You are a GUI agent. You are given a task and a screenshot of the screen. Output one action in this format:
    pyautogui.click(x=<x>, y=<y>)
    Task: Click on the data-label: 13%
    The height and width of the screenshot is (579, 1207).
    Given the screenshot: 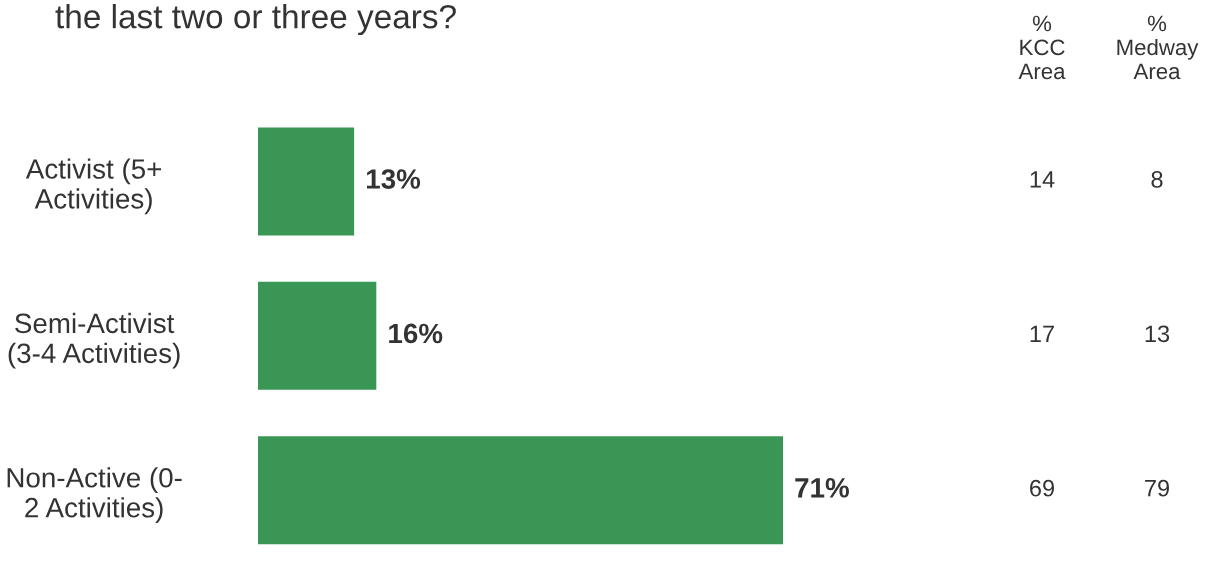 What is the action you would take?
    pyautogui.click(x=393, y=179)
    